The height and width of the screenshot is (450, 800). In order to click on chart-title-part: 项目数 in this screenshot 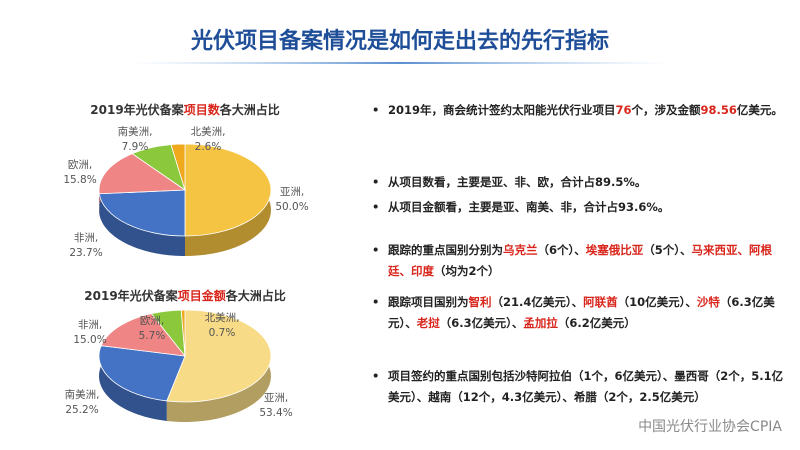, I will do `click(202, 109)`.